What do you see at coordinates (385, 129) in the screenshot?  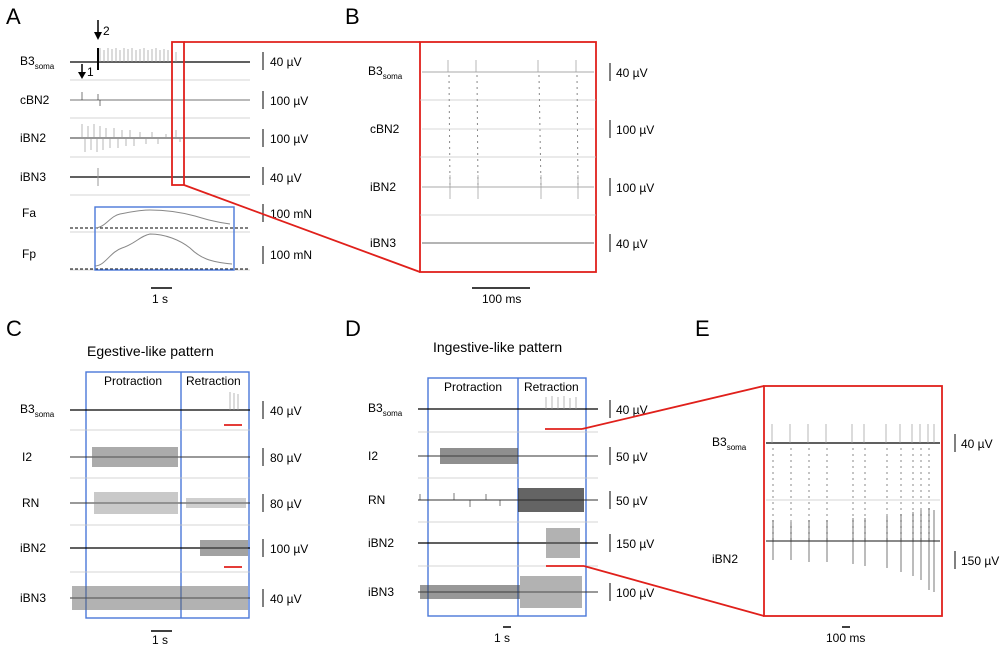 I see `label-b-cbn2: cBN2` at bounding box center [385, 129].